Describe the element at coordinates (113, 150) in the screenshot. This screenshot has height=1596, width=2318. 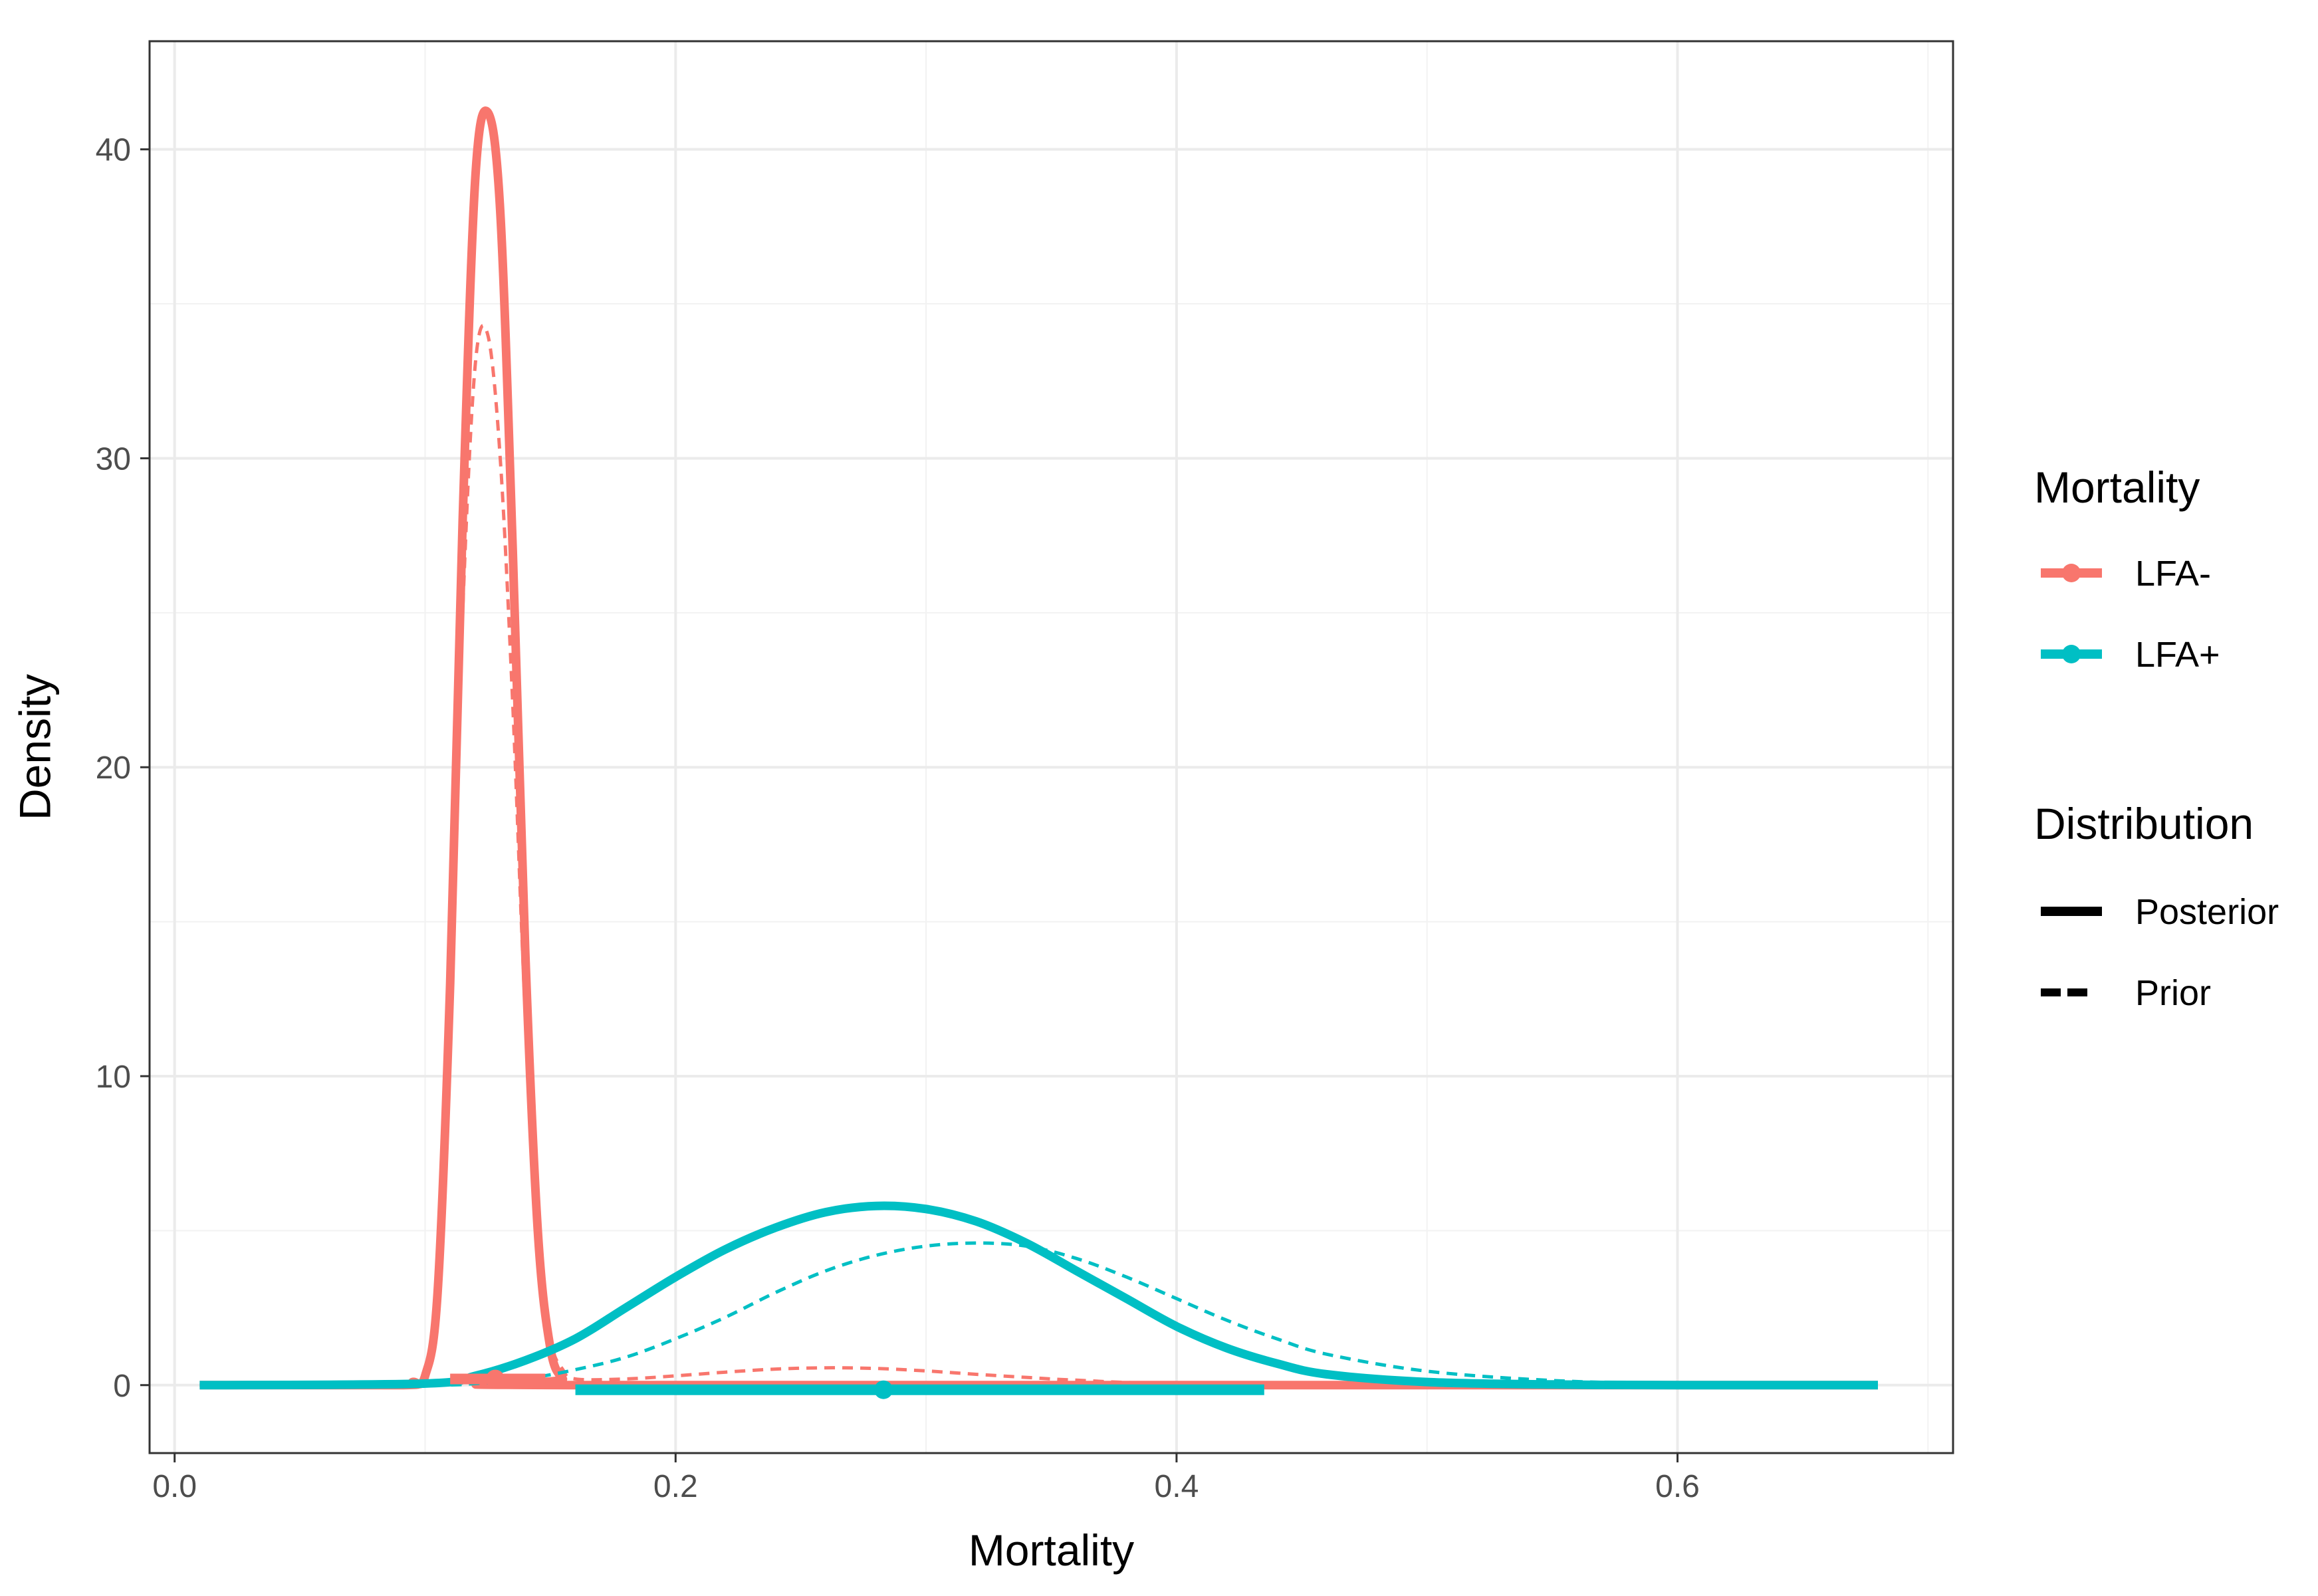
I see `y-tick-label: 40` at that location.